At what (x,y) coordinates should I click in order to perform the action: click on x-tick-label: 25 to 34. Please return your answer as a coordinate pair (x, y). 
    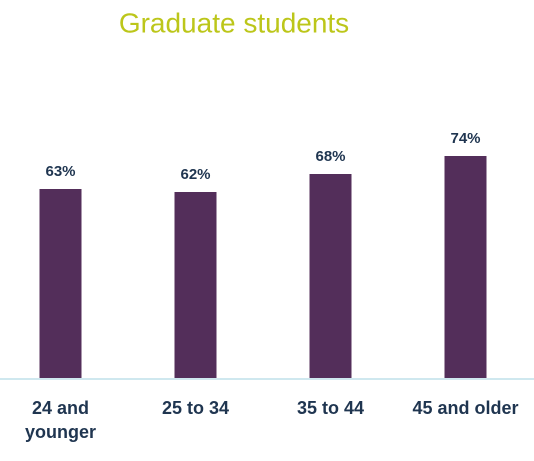
    Looking at the image, I should click on (195, 408).